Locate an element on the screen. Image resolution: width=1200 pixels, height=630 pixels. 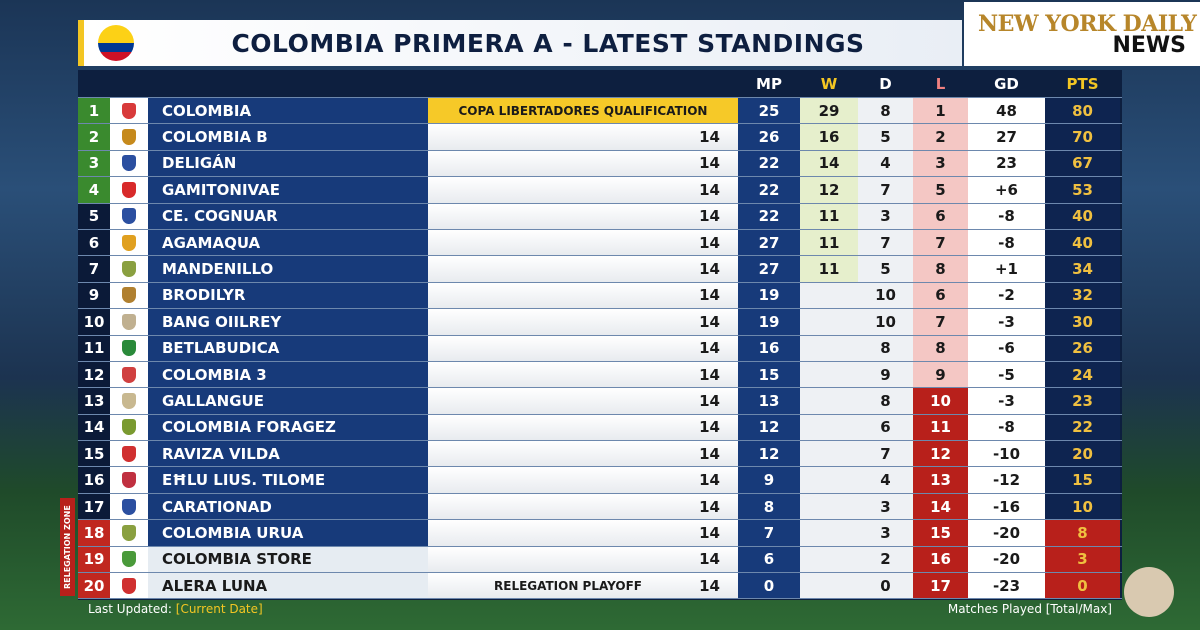
team-name: COLOMBIA 3 is located at coordinates (288, 374).